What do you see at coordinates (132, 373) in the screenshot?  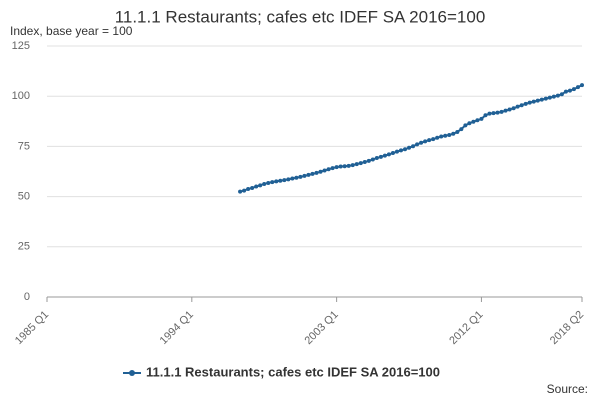 I see `legend-marker` at bounding box center [132, 373].